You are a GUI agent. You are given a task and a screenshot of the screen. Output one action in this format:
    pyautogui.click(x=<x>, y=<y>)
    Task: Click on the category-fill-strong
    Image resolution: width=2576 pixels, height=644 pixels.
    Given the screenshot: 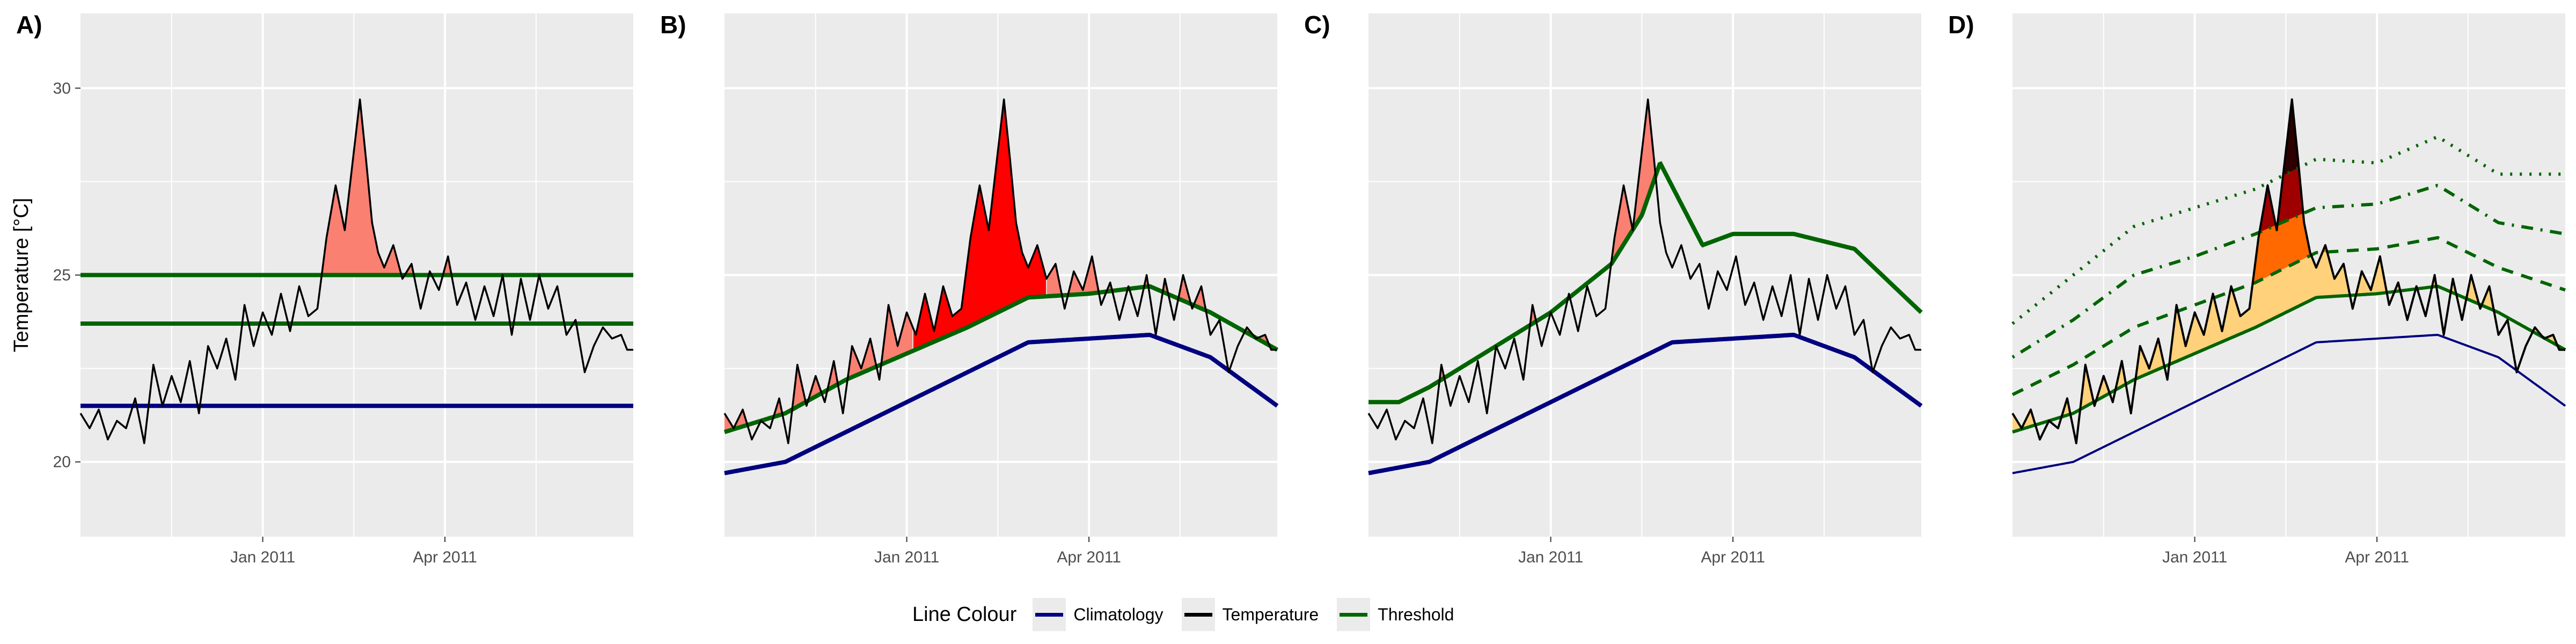 What is the action you would take?
    pyautogui.click(x=2282, y=249)
    